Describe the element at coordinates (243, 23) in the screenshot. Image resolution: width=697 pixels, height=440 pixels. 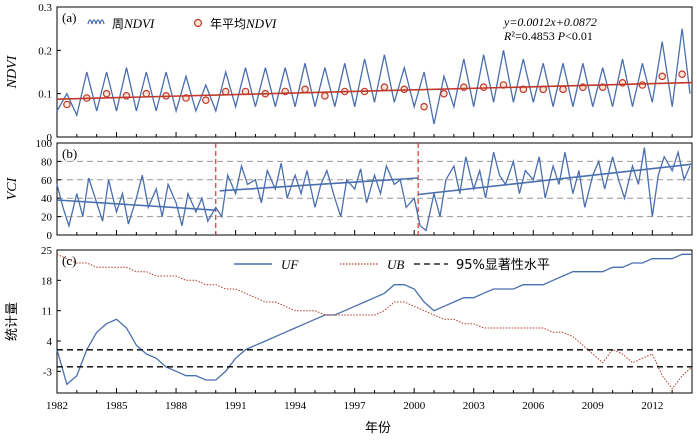
I see `legend-label: 年平均NDVI` at that location.